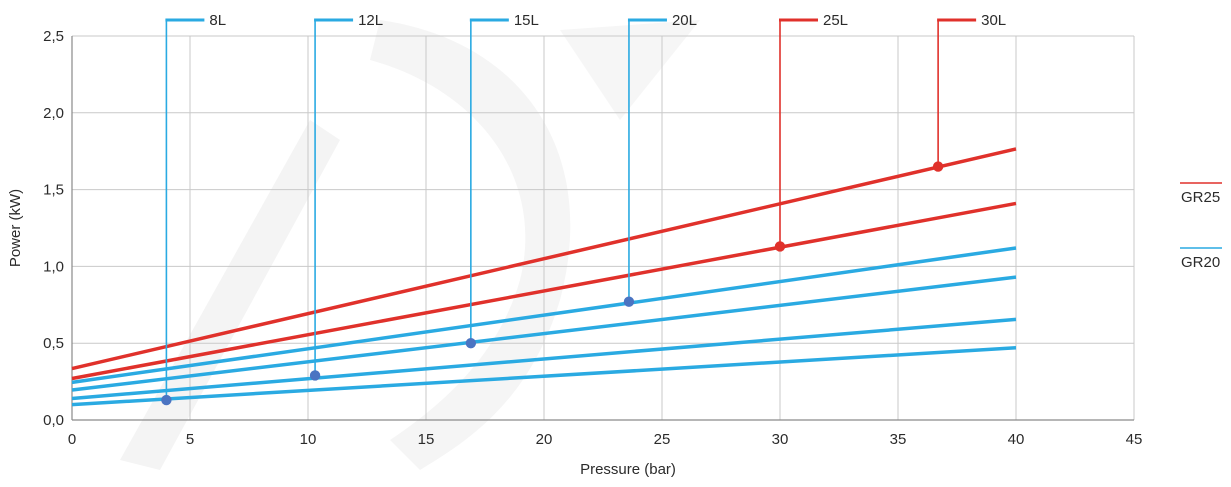  What do you see at coordinates (1134, 439) in the screenshot?
I see `x-tick-label: 45` at bounding box center [1134, 439].